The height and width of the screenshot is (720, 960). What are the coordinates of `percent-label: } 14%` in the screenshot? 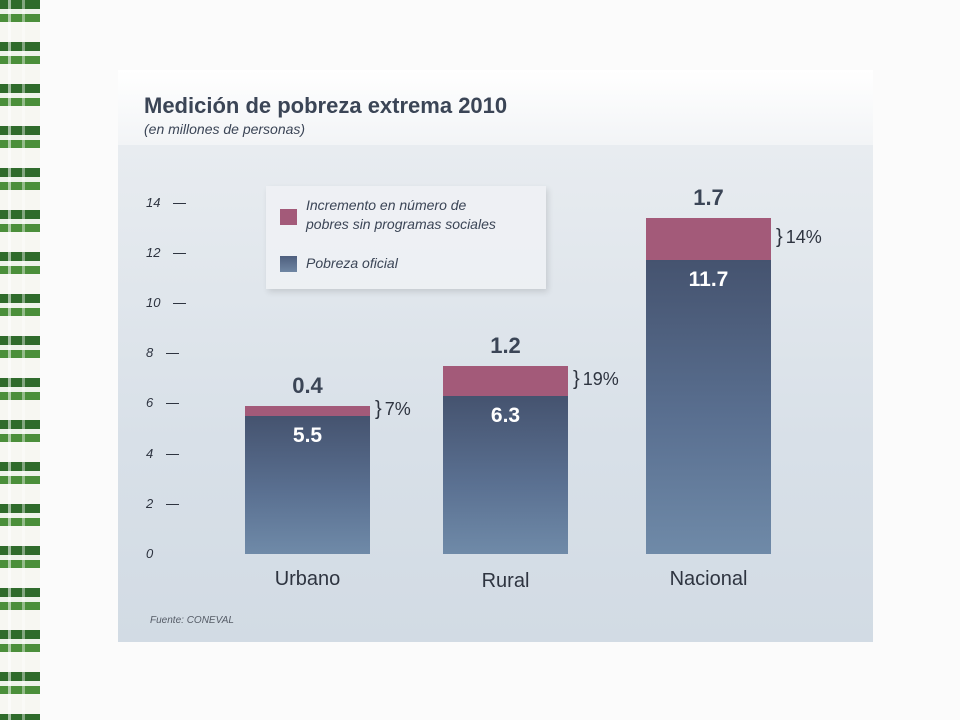 It's located at (799, 236).